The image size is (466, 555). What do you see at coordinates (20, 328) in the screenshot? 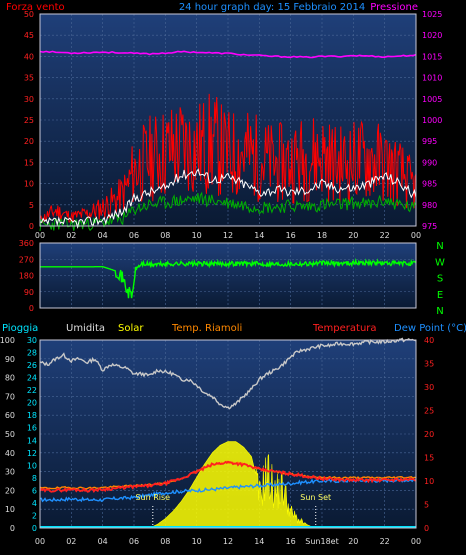
I see `legend-rain: Pioggia` at bounding box center [20, 328].